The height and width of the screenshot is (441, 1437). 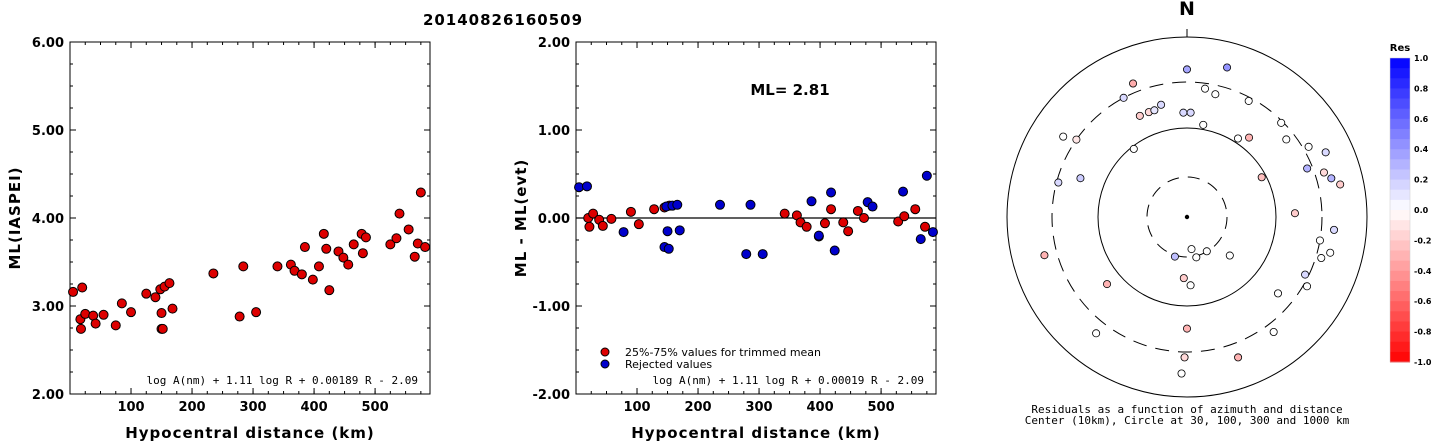 What do you see at coordinates (375, 407) in the screenshot?
I see `x-tick-label: 500` at bounding box center [375, 407].